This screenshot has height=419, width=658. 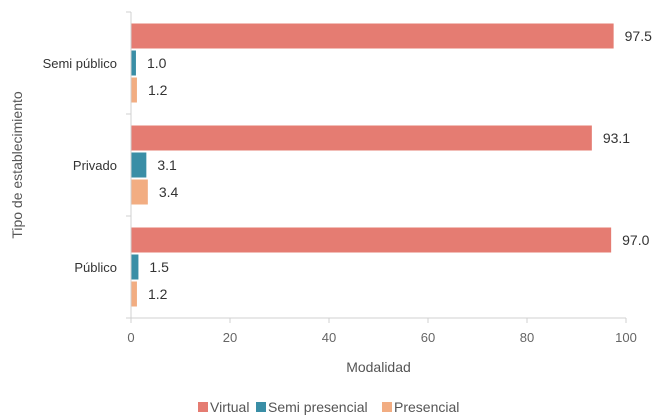 What do you see at coordinates (157, 63) in the screenshot?
I see `data-label: 1.0` at bounding box center [157, 63].